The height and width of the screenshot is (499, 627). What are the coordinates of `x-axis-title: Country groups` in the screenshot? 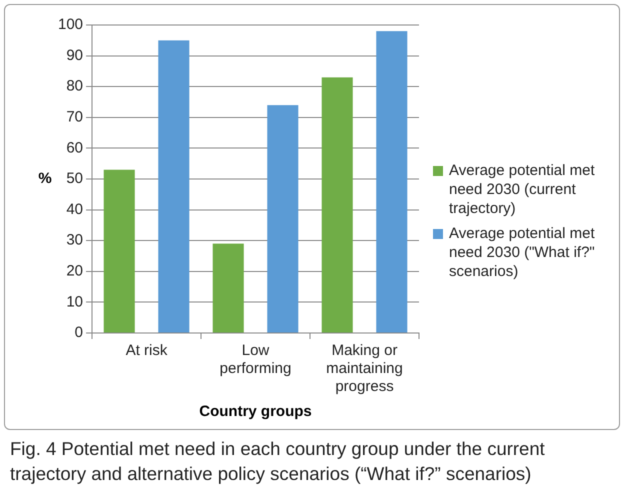 It's located at (255, 411).